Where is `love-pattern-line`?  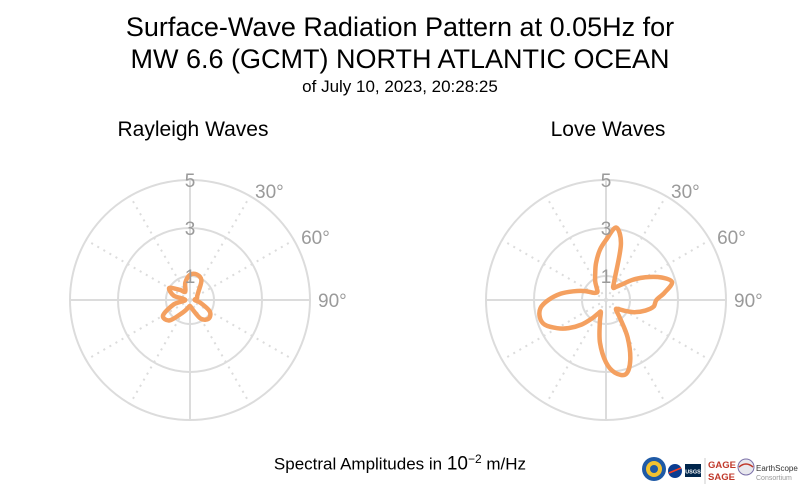
love-pattern-line is located at coordinates (606, 301).